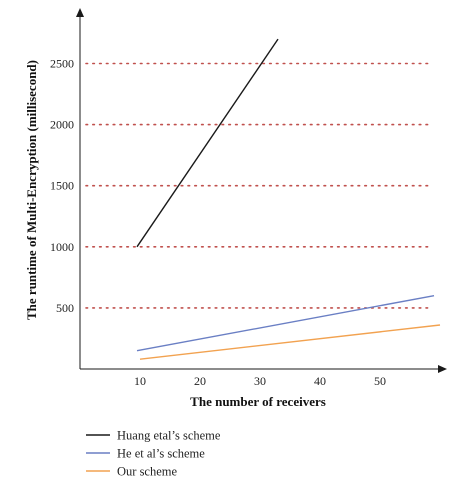  I want to click on x-tick-labels: 10 20 30 40 50, so click(260, 381).